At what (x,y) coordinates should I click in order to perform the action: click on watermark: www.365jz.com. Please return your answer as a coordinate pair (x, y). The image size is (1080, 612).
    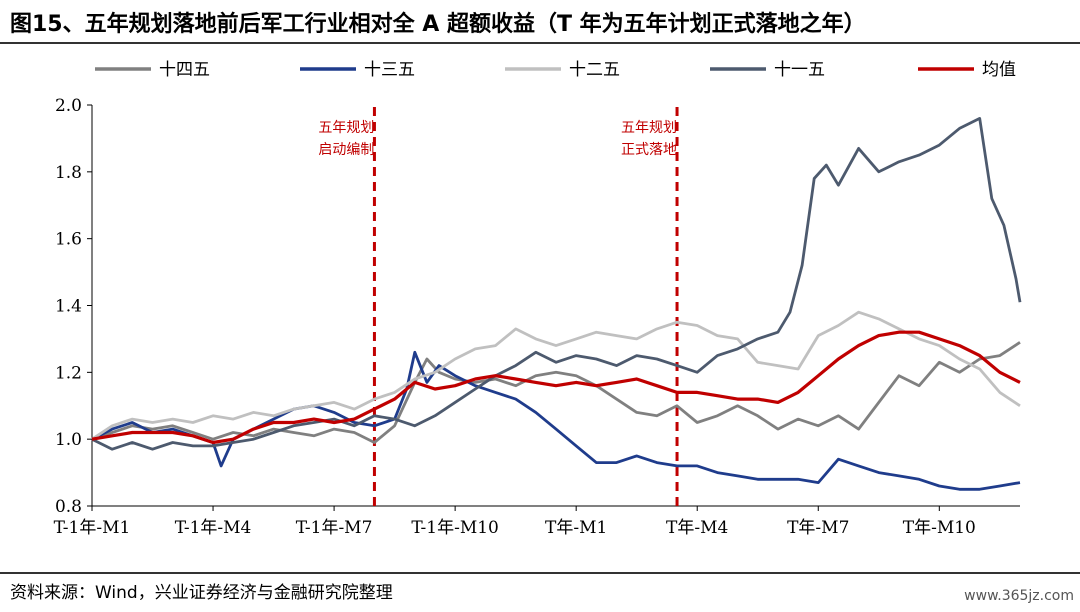
    Looking at the image, I should click on (1019, 596).